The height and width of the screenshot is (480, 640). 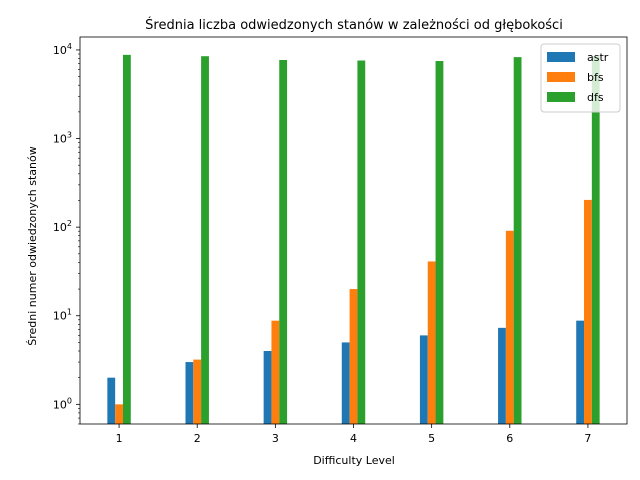 What do you see at coordinates (561, 77) in the screenshot?
I see `legend-swatch-bfs` at bounding box center [561, 77].